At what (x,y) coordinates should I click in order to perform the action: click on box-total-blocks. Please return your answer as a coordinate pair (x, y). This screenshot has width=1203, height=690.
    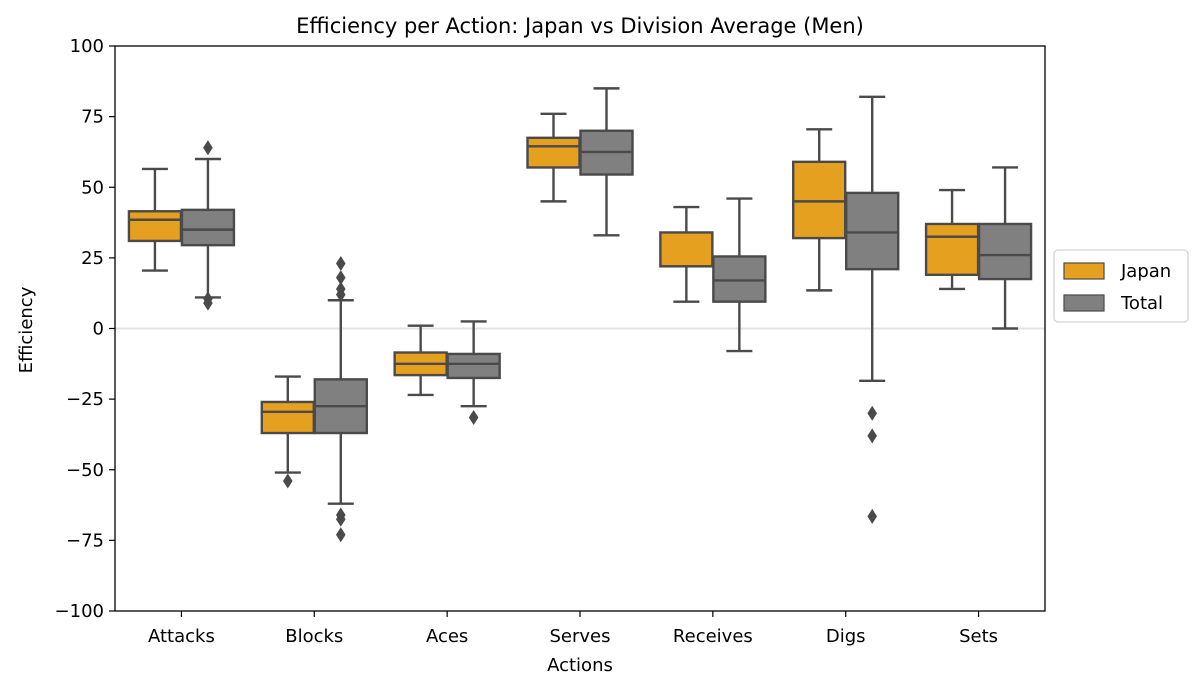
    Looking at the image, I should click on (340, 399).